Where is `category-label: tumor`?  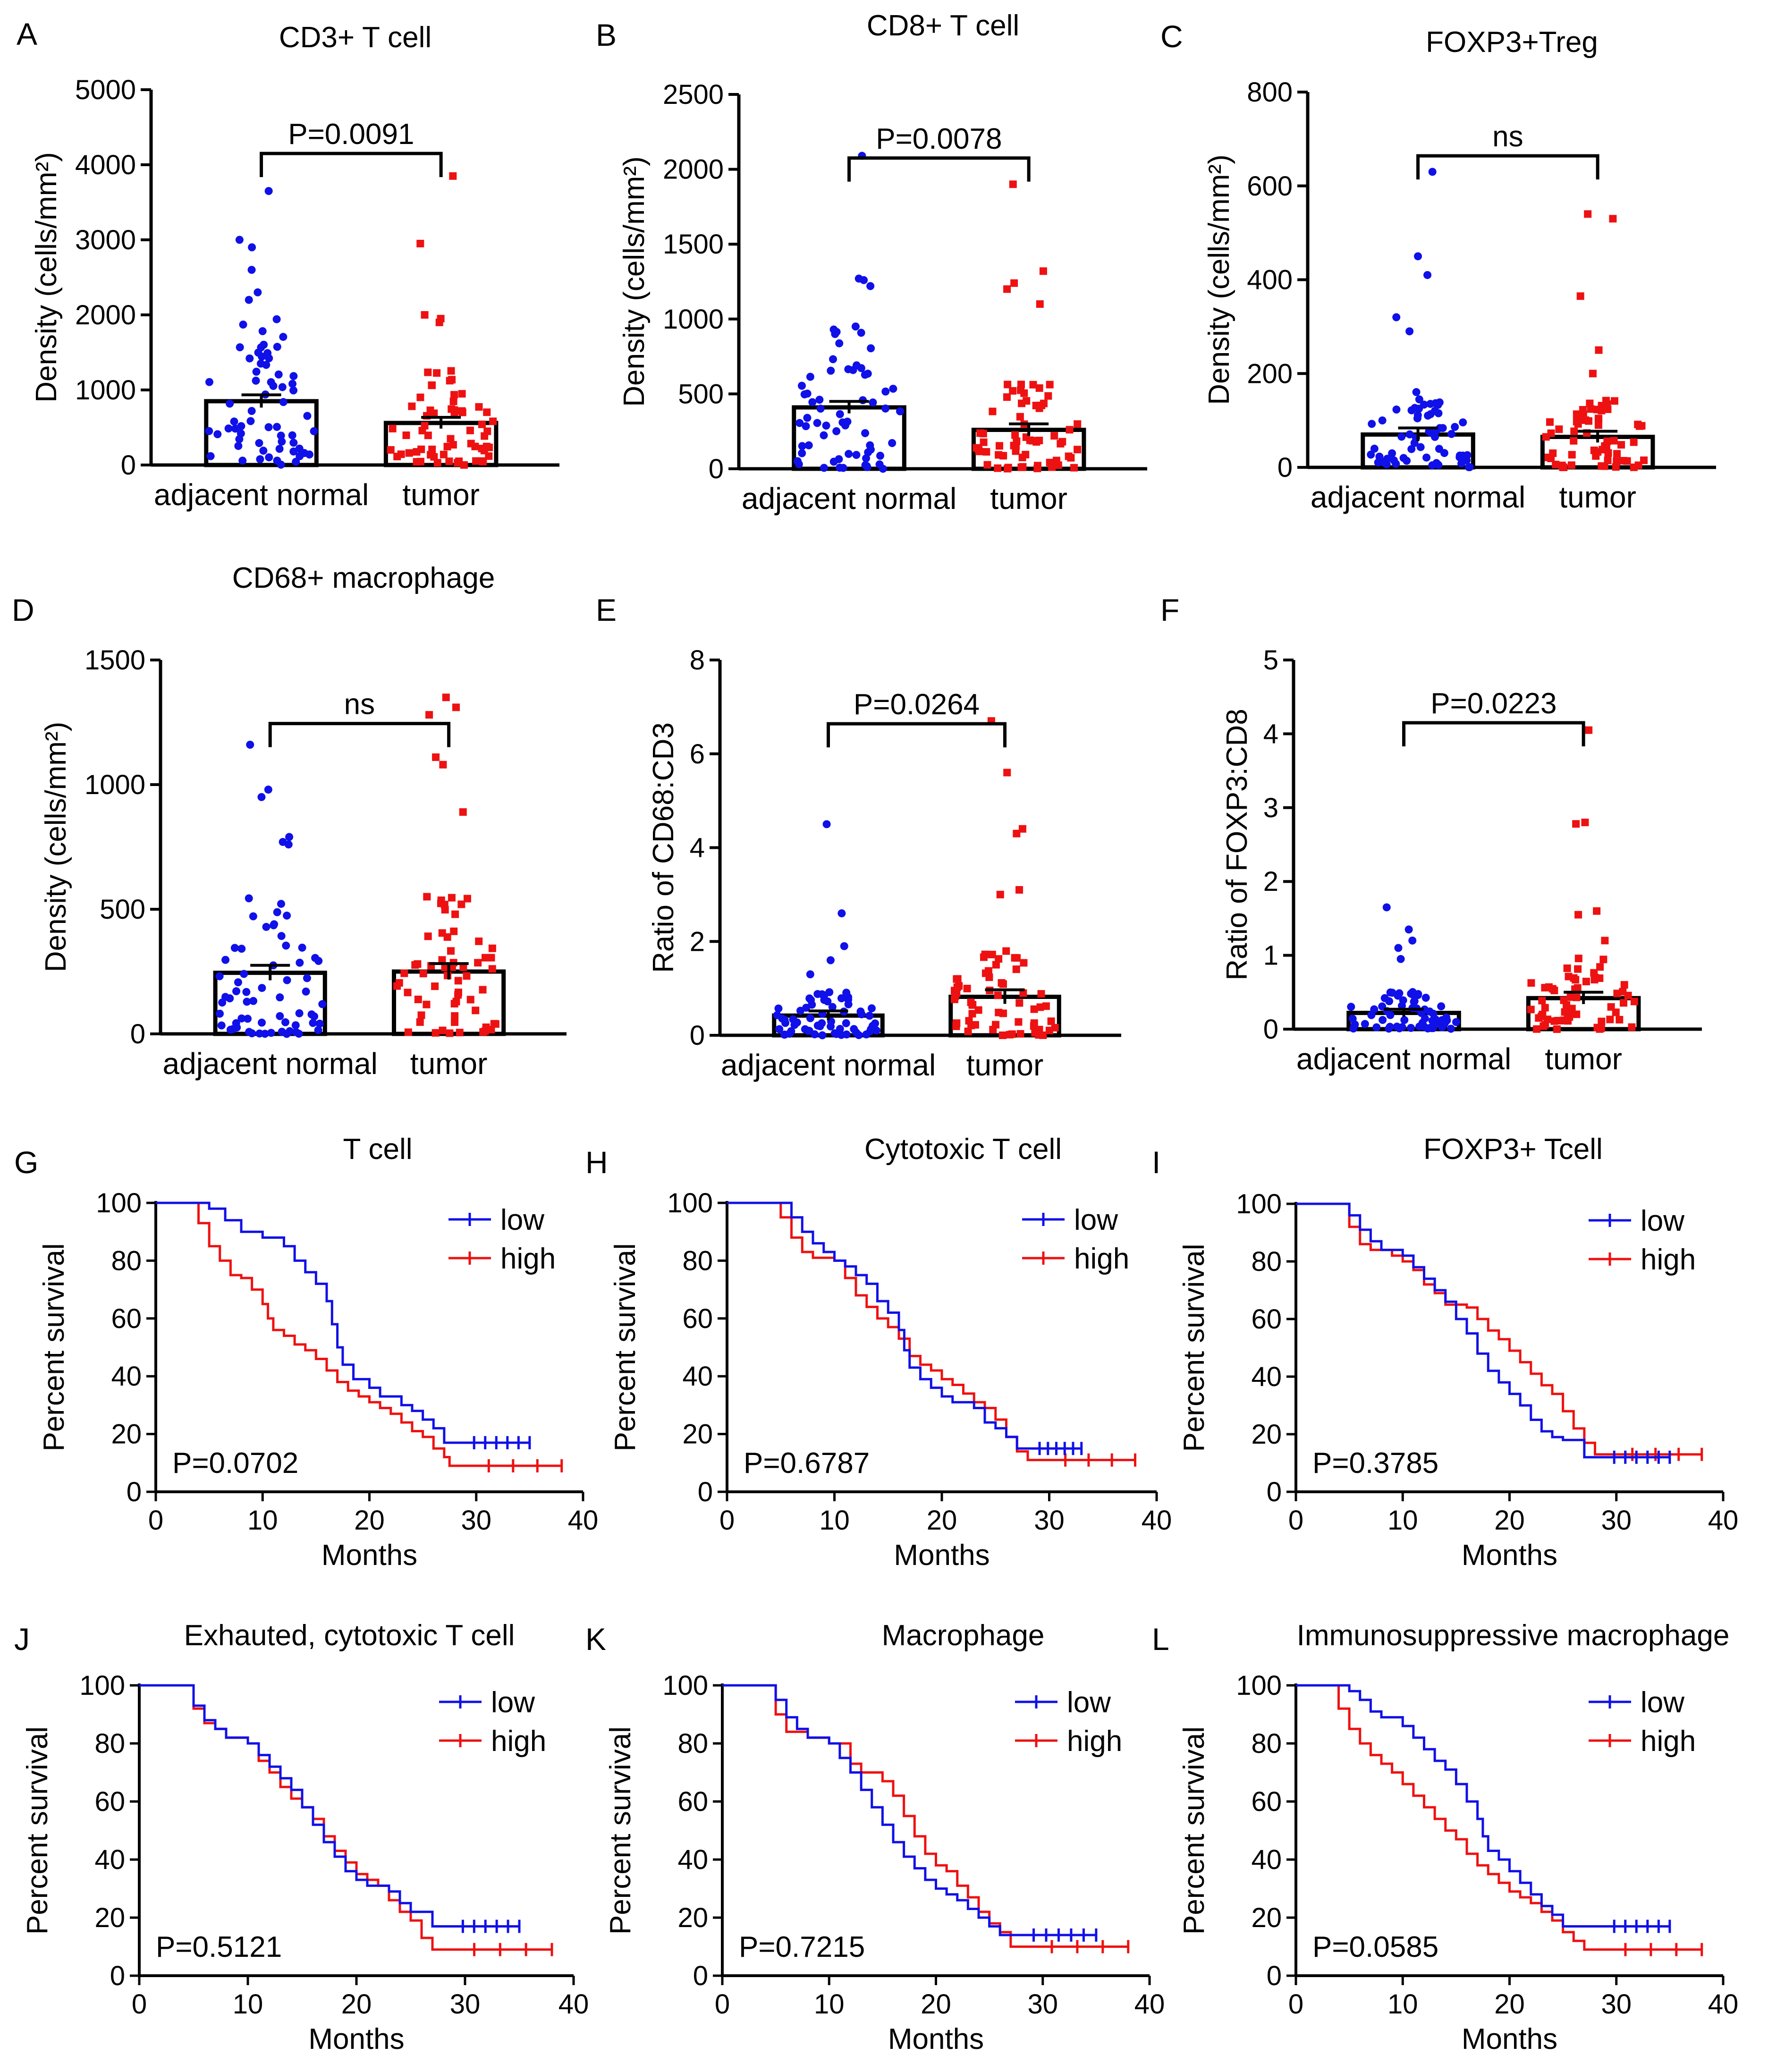 category-label: tumor is located at coordinates (1005, 1065).